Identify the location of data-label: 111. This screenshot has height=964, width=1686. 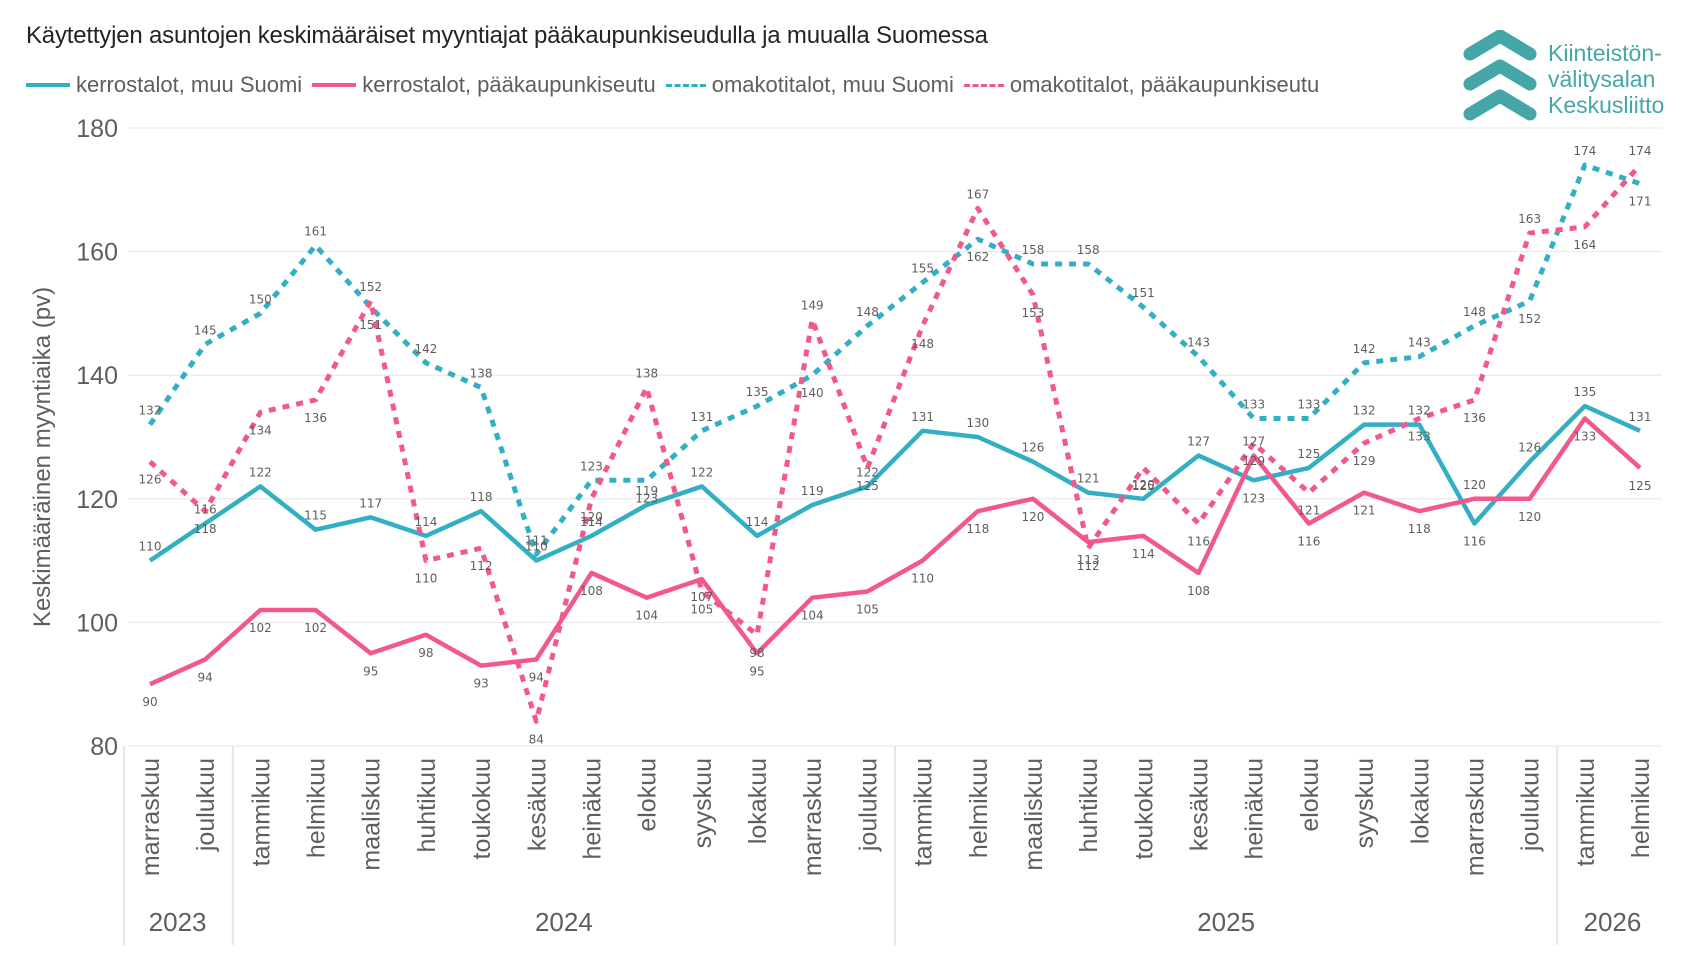
(536, 540).